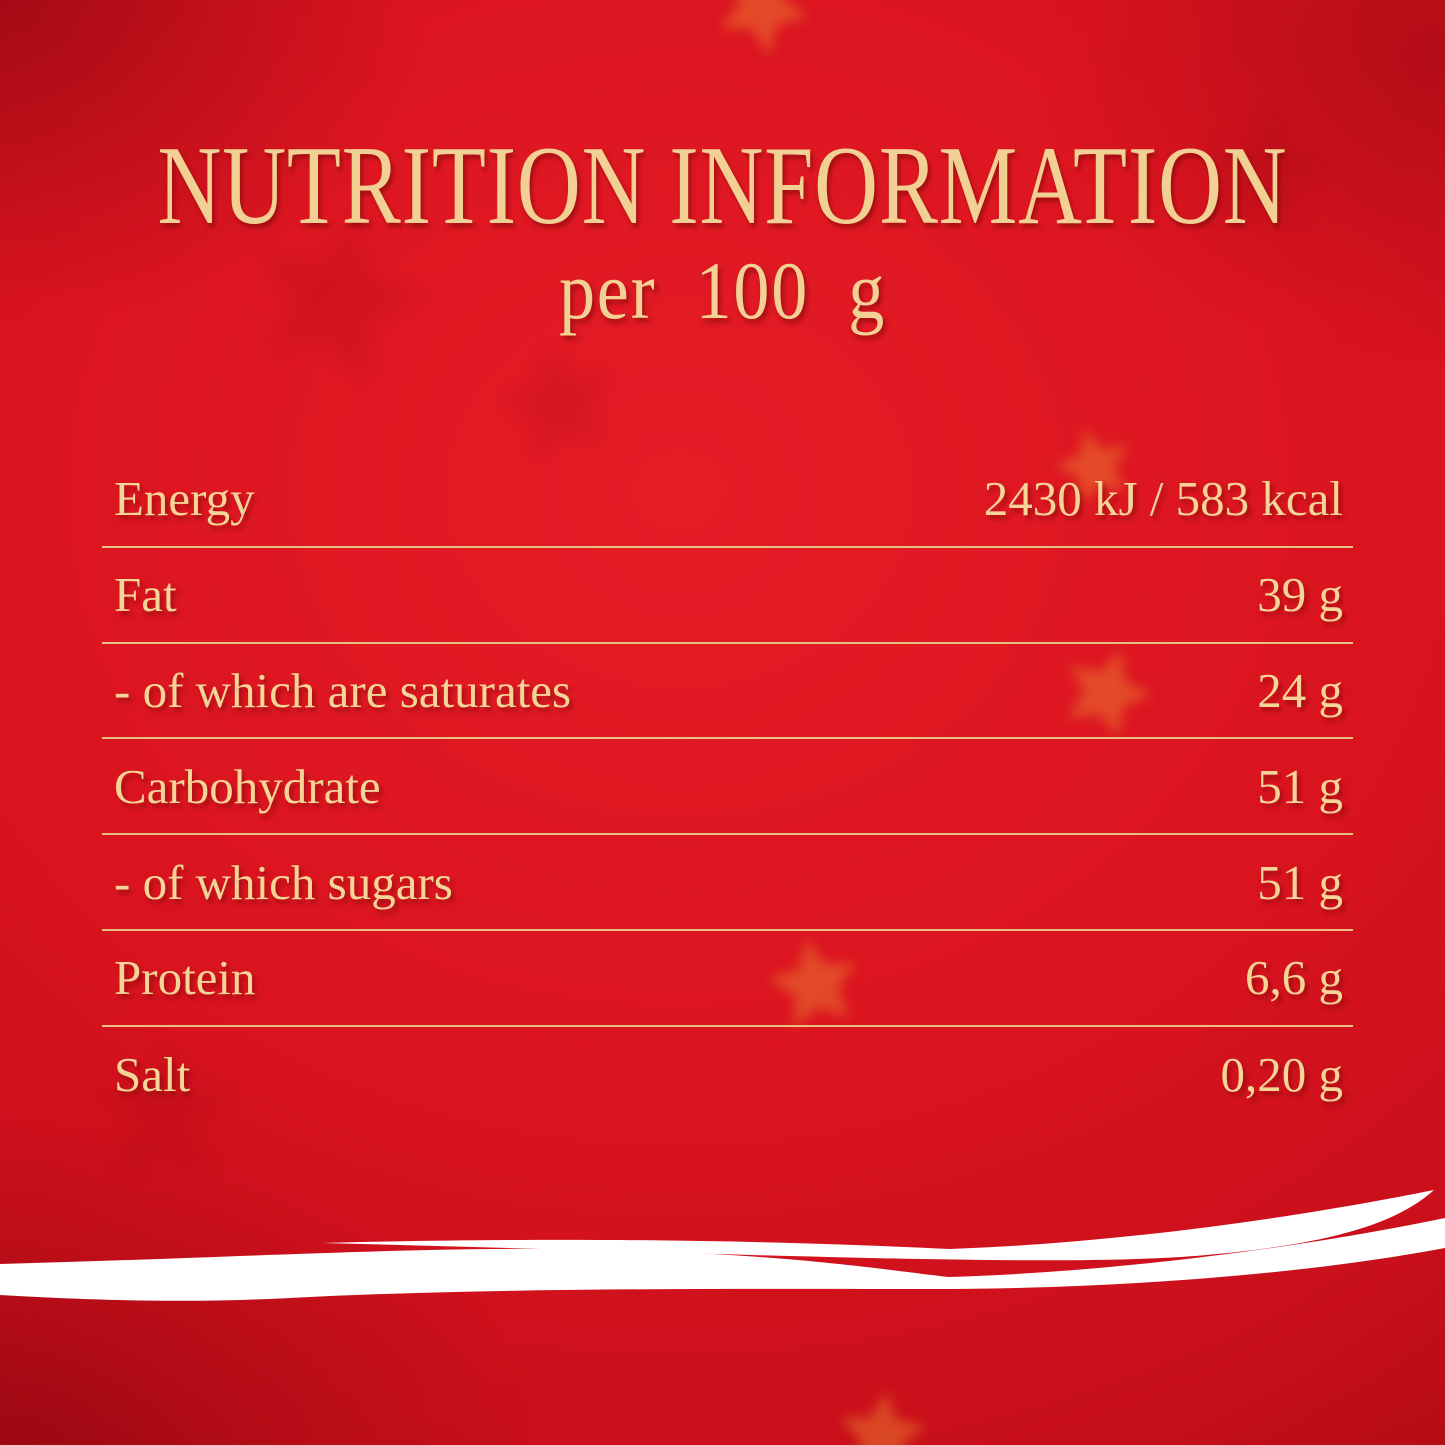  What do you see at coordinates (185, 978) in the screenshot?
I see `nutrient-label: Protein` at bounding box center [185, 978].